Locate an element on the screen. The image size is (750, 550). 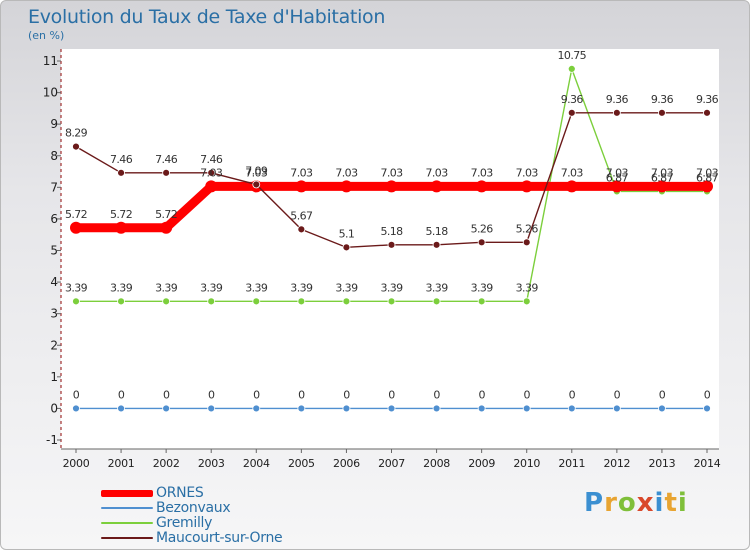
y-tick-label: 8 is located at coordinates (54, 156).